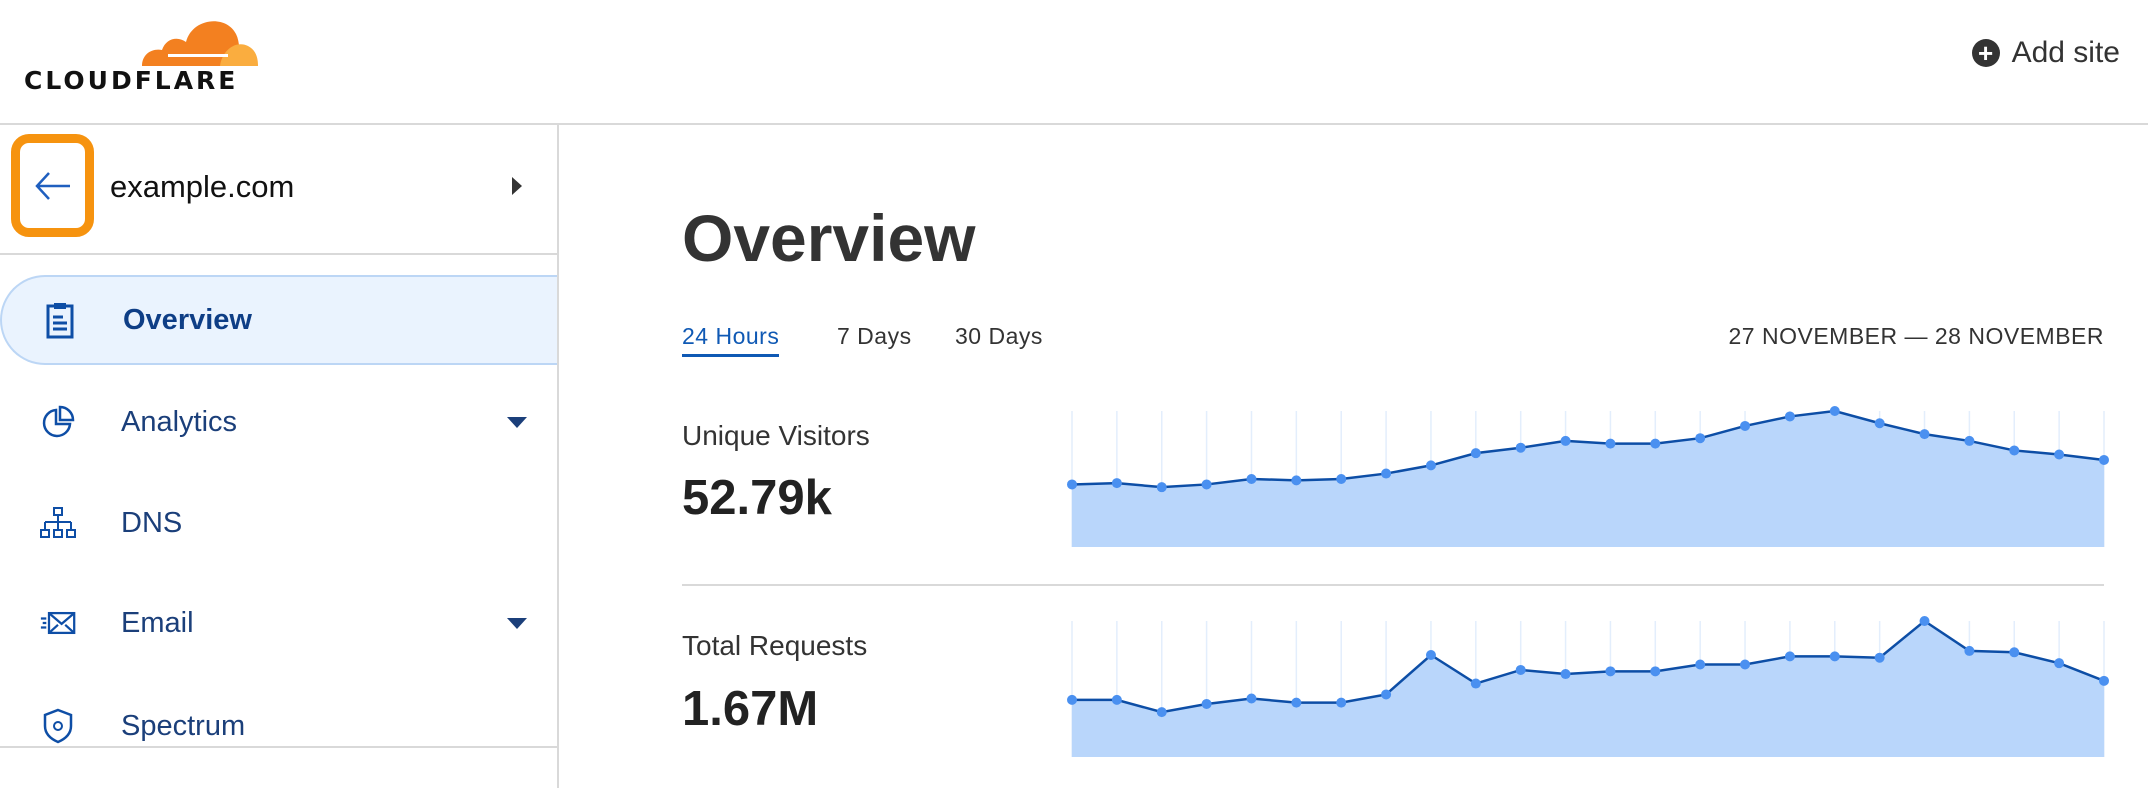 The width and height of the screenshot is (2148, 788). I want to click on sidebar-item-dns: DNS, so click(278, 523).